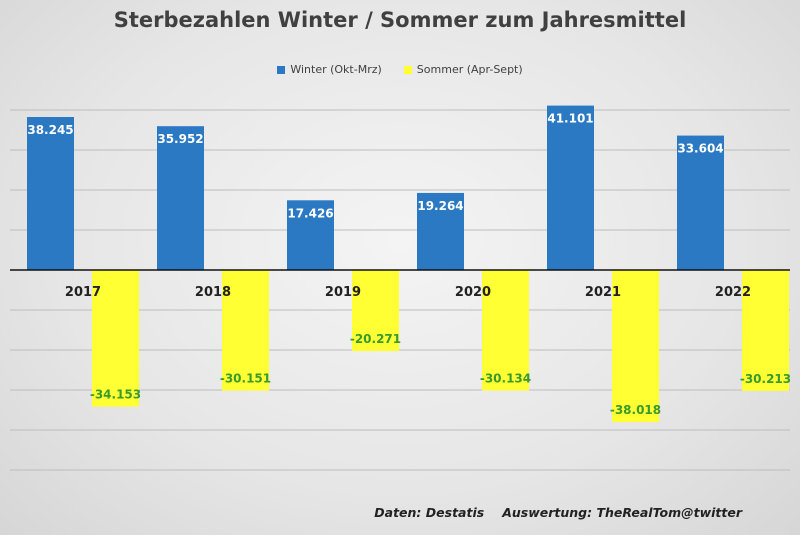 The image size is (800, 535). Describe the element at coordinates (635, 410) in the screenshot. I see `data-label-sommer: -38.018` at that location.